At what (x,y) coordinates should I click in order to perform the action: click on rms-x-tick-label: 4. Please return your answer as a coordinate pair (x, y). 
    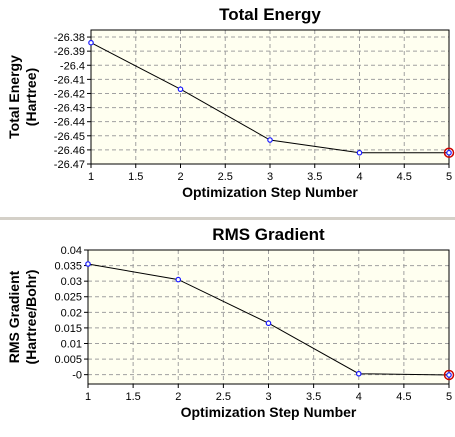
    Looking at the image, I should click on (359, 397).